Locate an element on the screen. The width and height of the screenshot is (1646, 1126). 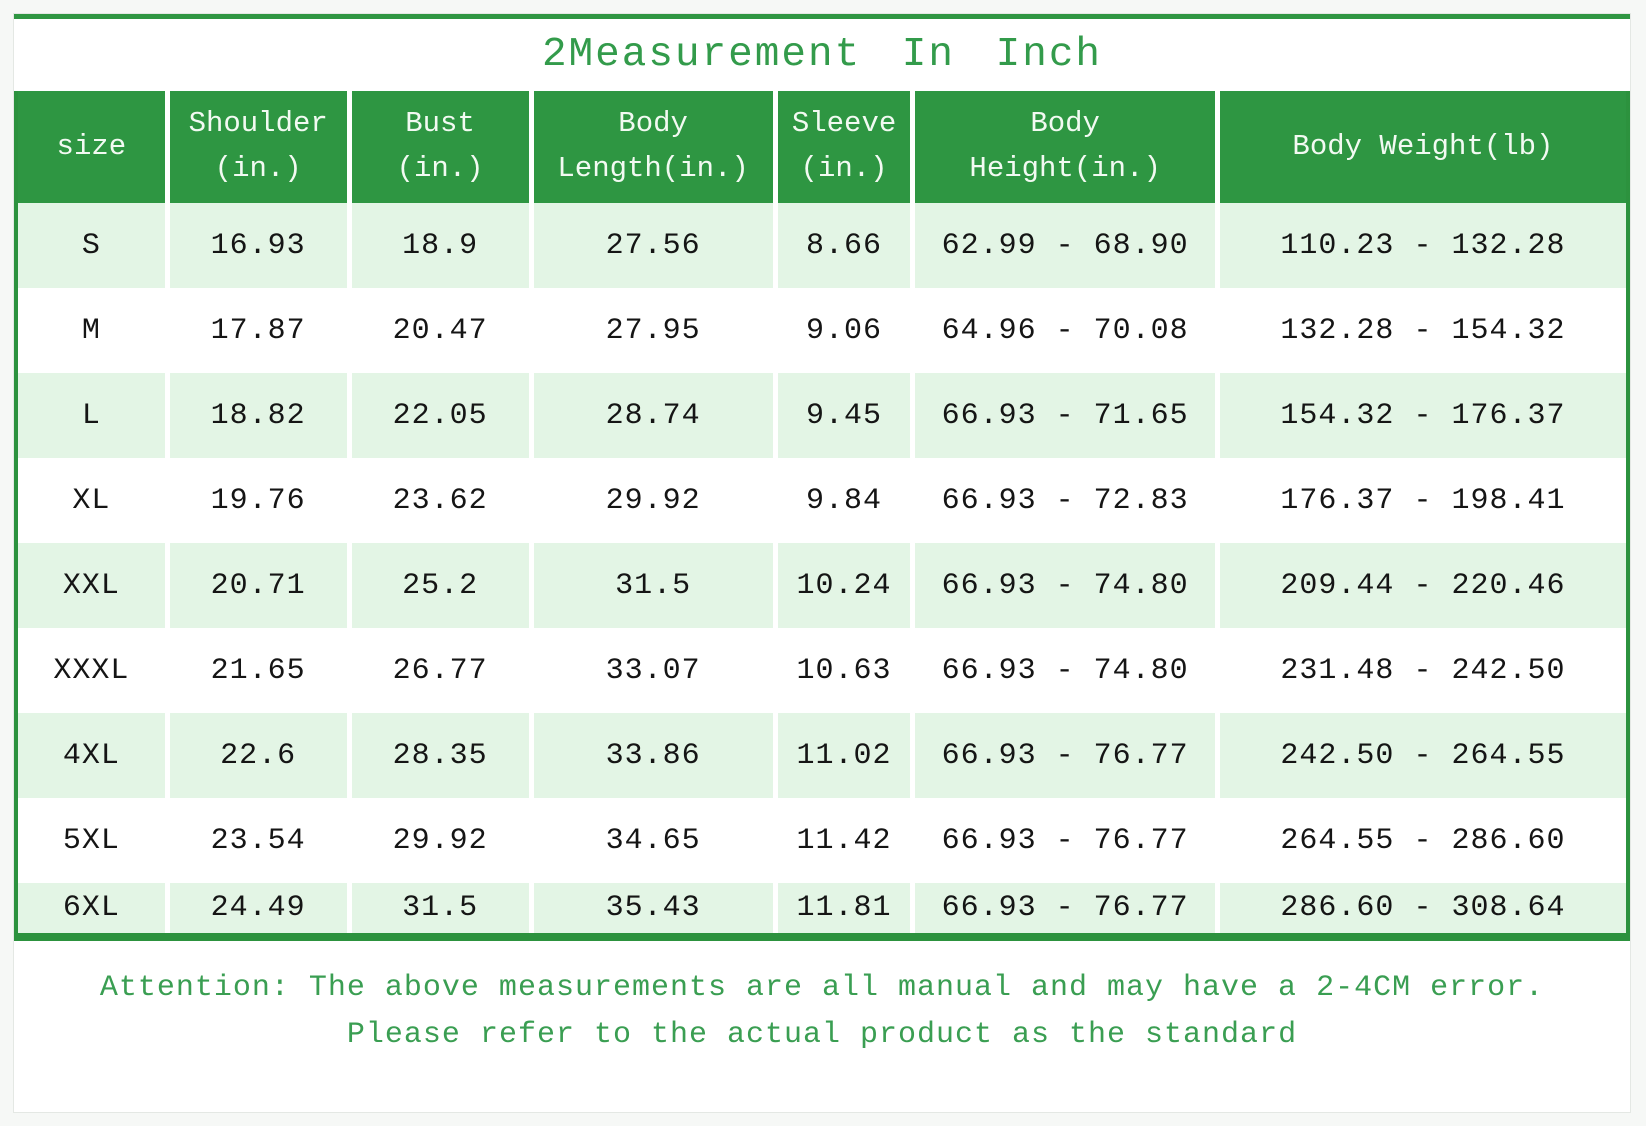
top-border-bar is located at coordinates (822, 16).